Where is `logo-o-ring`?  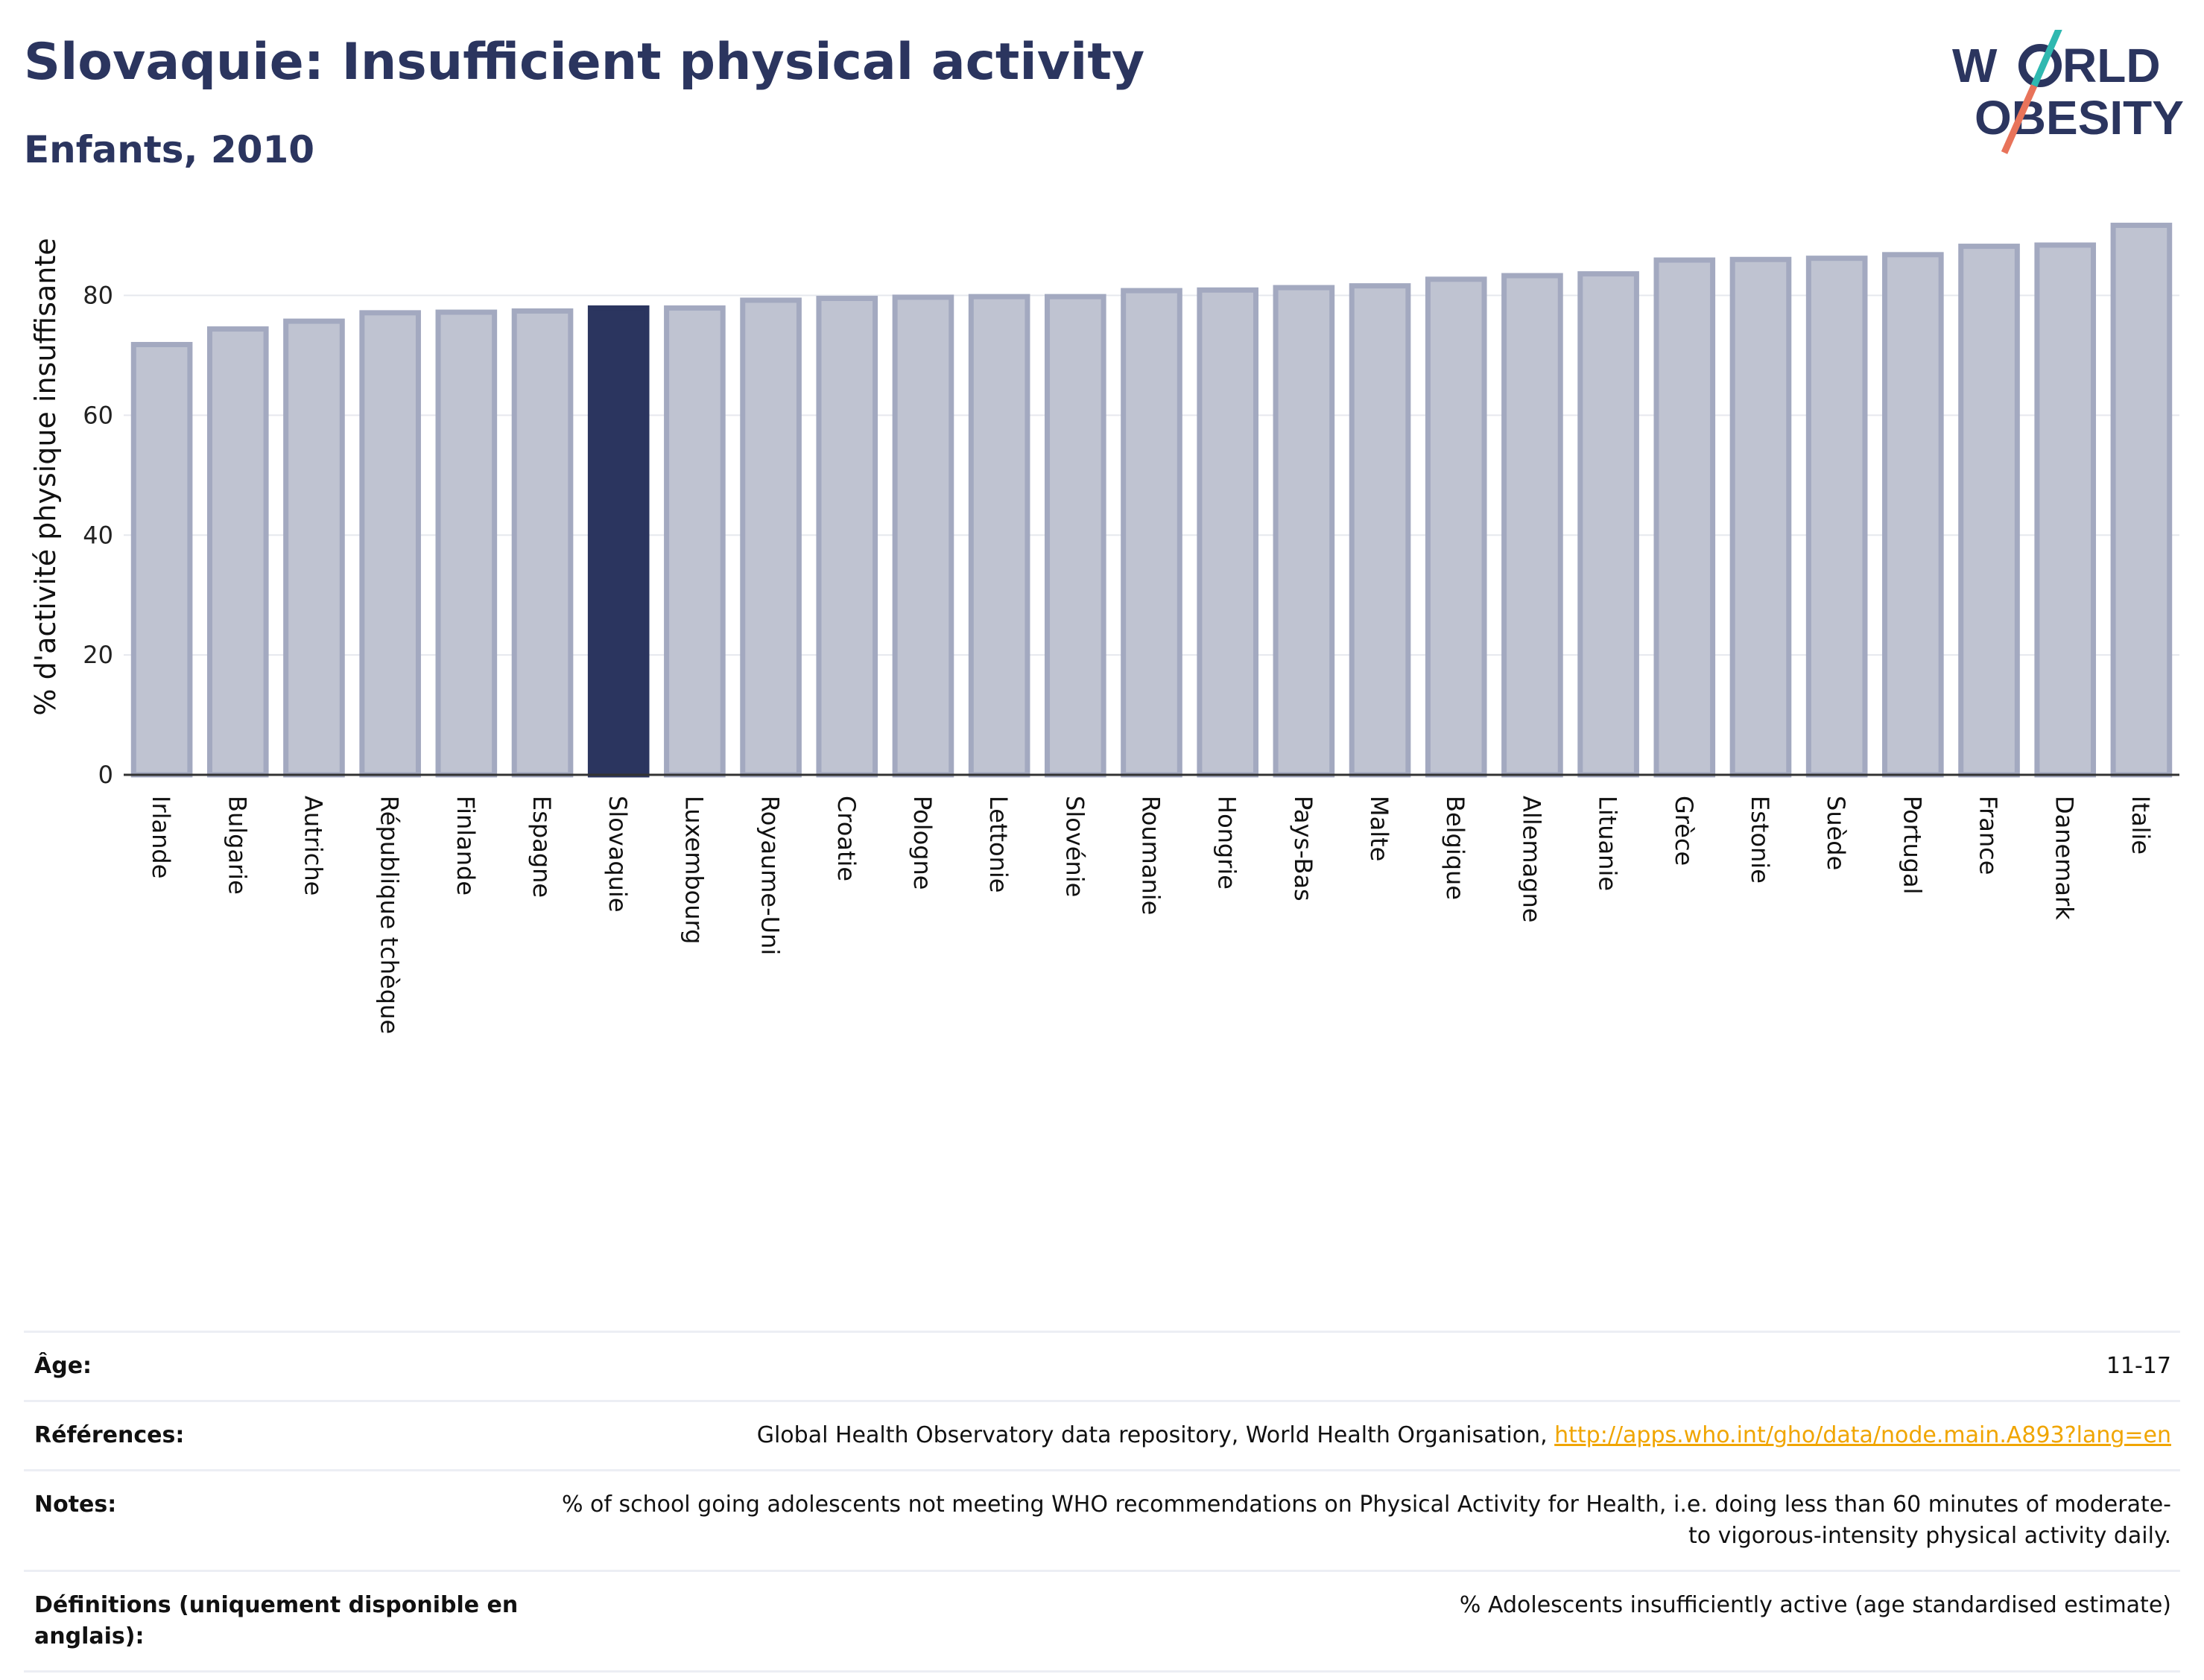 logo-o-ring is located at coordinates (2040, 65).